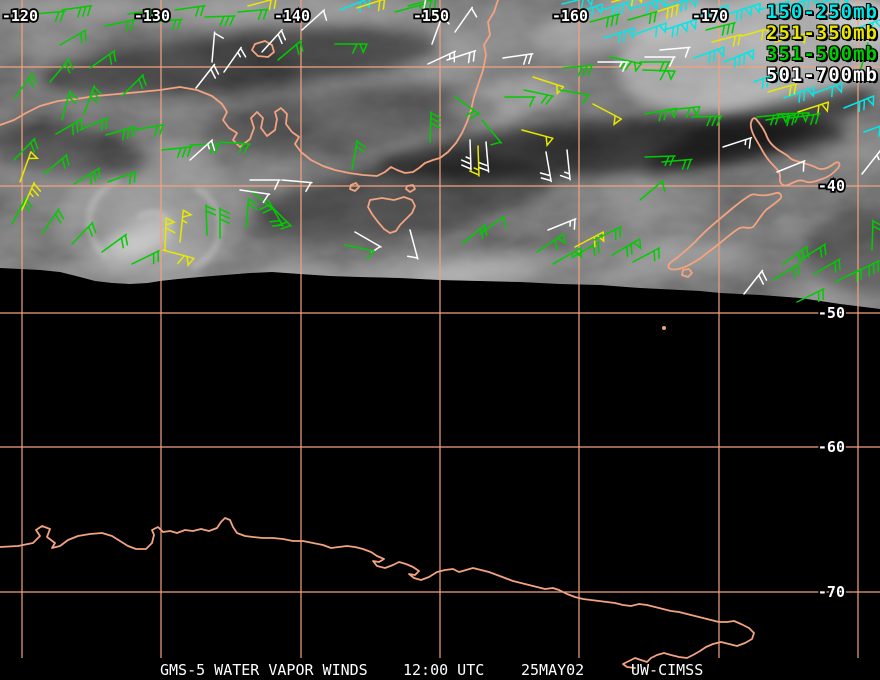  I want to click on caption-source: UW-CIMSS, so click(667, 670).